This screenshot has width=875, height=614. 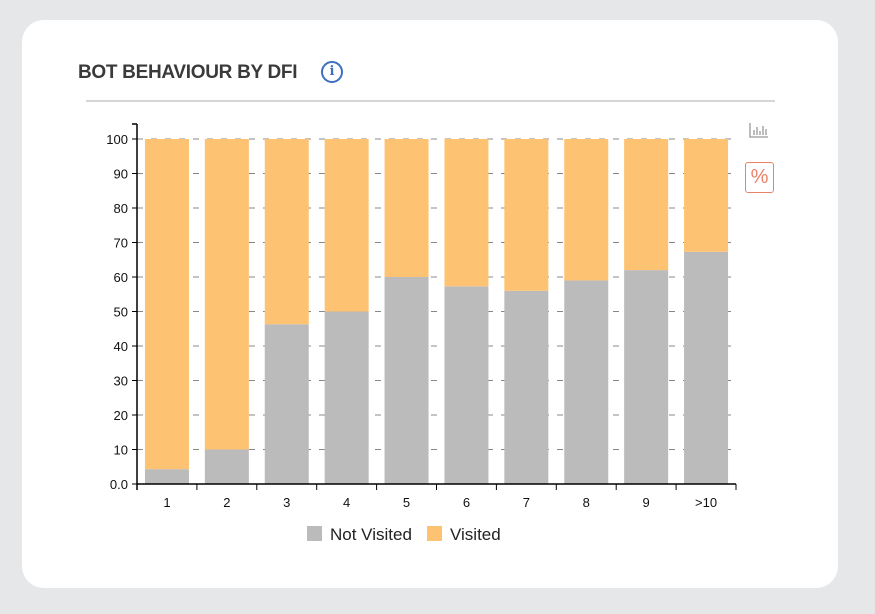 What do you see at coordinates (121, 277) in the screenshot?
I see `y-tick-label: 60` at bounding box center [121, 277].